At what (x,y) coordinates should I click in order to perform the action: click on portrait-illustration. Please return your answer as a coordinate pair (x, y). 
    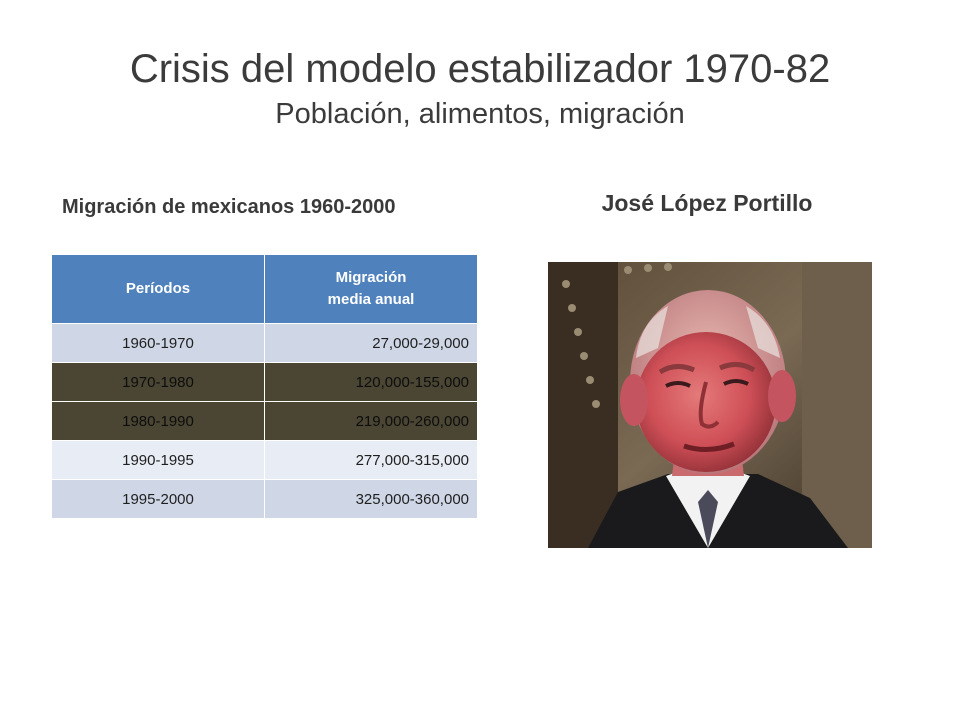
    Looking at the image, I should click on (710, 405).